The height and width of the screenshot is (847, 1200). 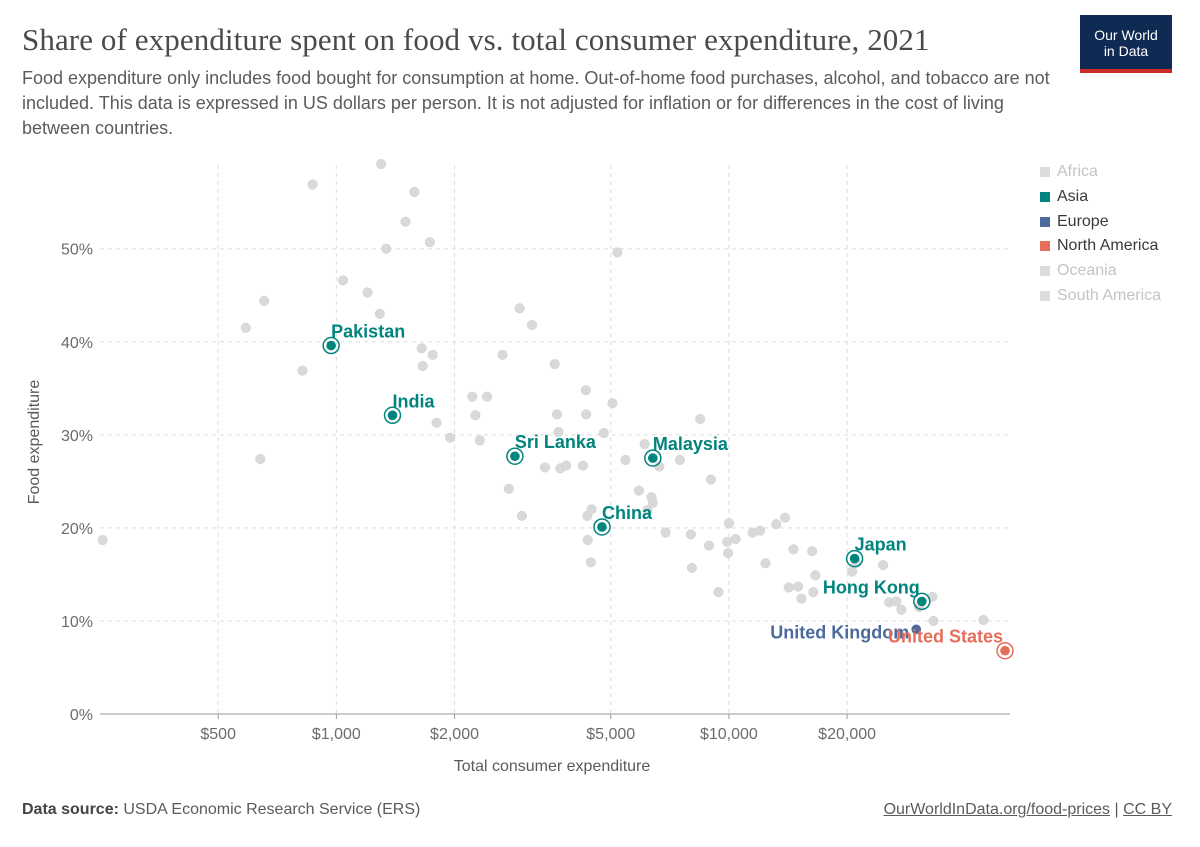 I want to click on point-label: United States, so click(x=945, y=637).